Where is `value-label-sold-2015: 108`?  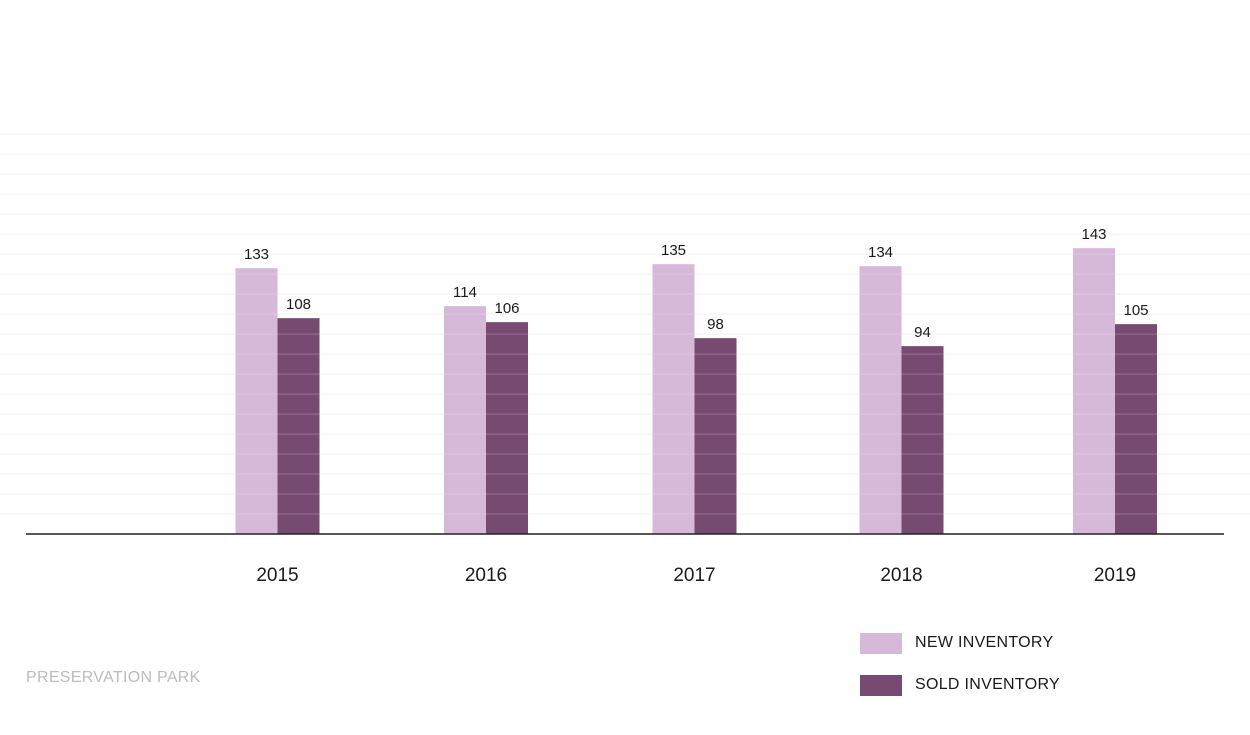 value-label-sold-2015: 108 is located at coordinates (298, 304).